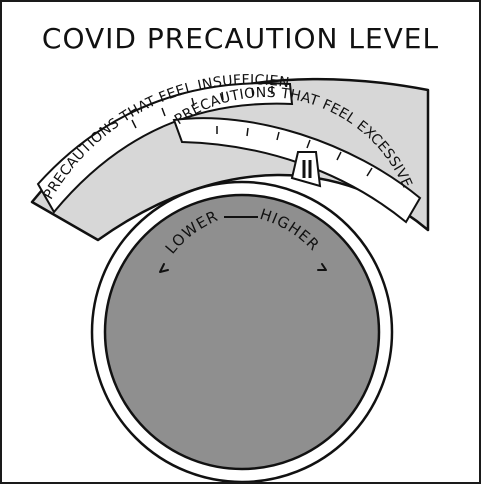 This screenshot has height=484, width=481. Describe the element at coordinates (240, 38) in the screenshot. I see `comic-title: COVID PRECAUTION LEVEL` at that location.